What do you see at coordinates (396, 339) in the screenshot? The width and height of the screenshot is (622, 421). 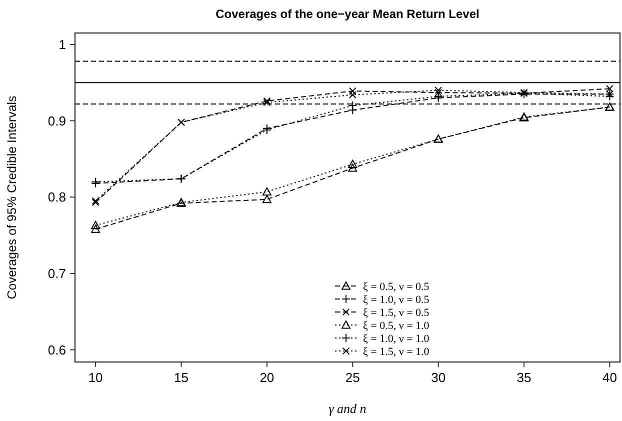 I see `legend-label: ξ = 1.0, ν = 1.0` at bounding box center [396, 339].